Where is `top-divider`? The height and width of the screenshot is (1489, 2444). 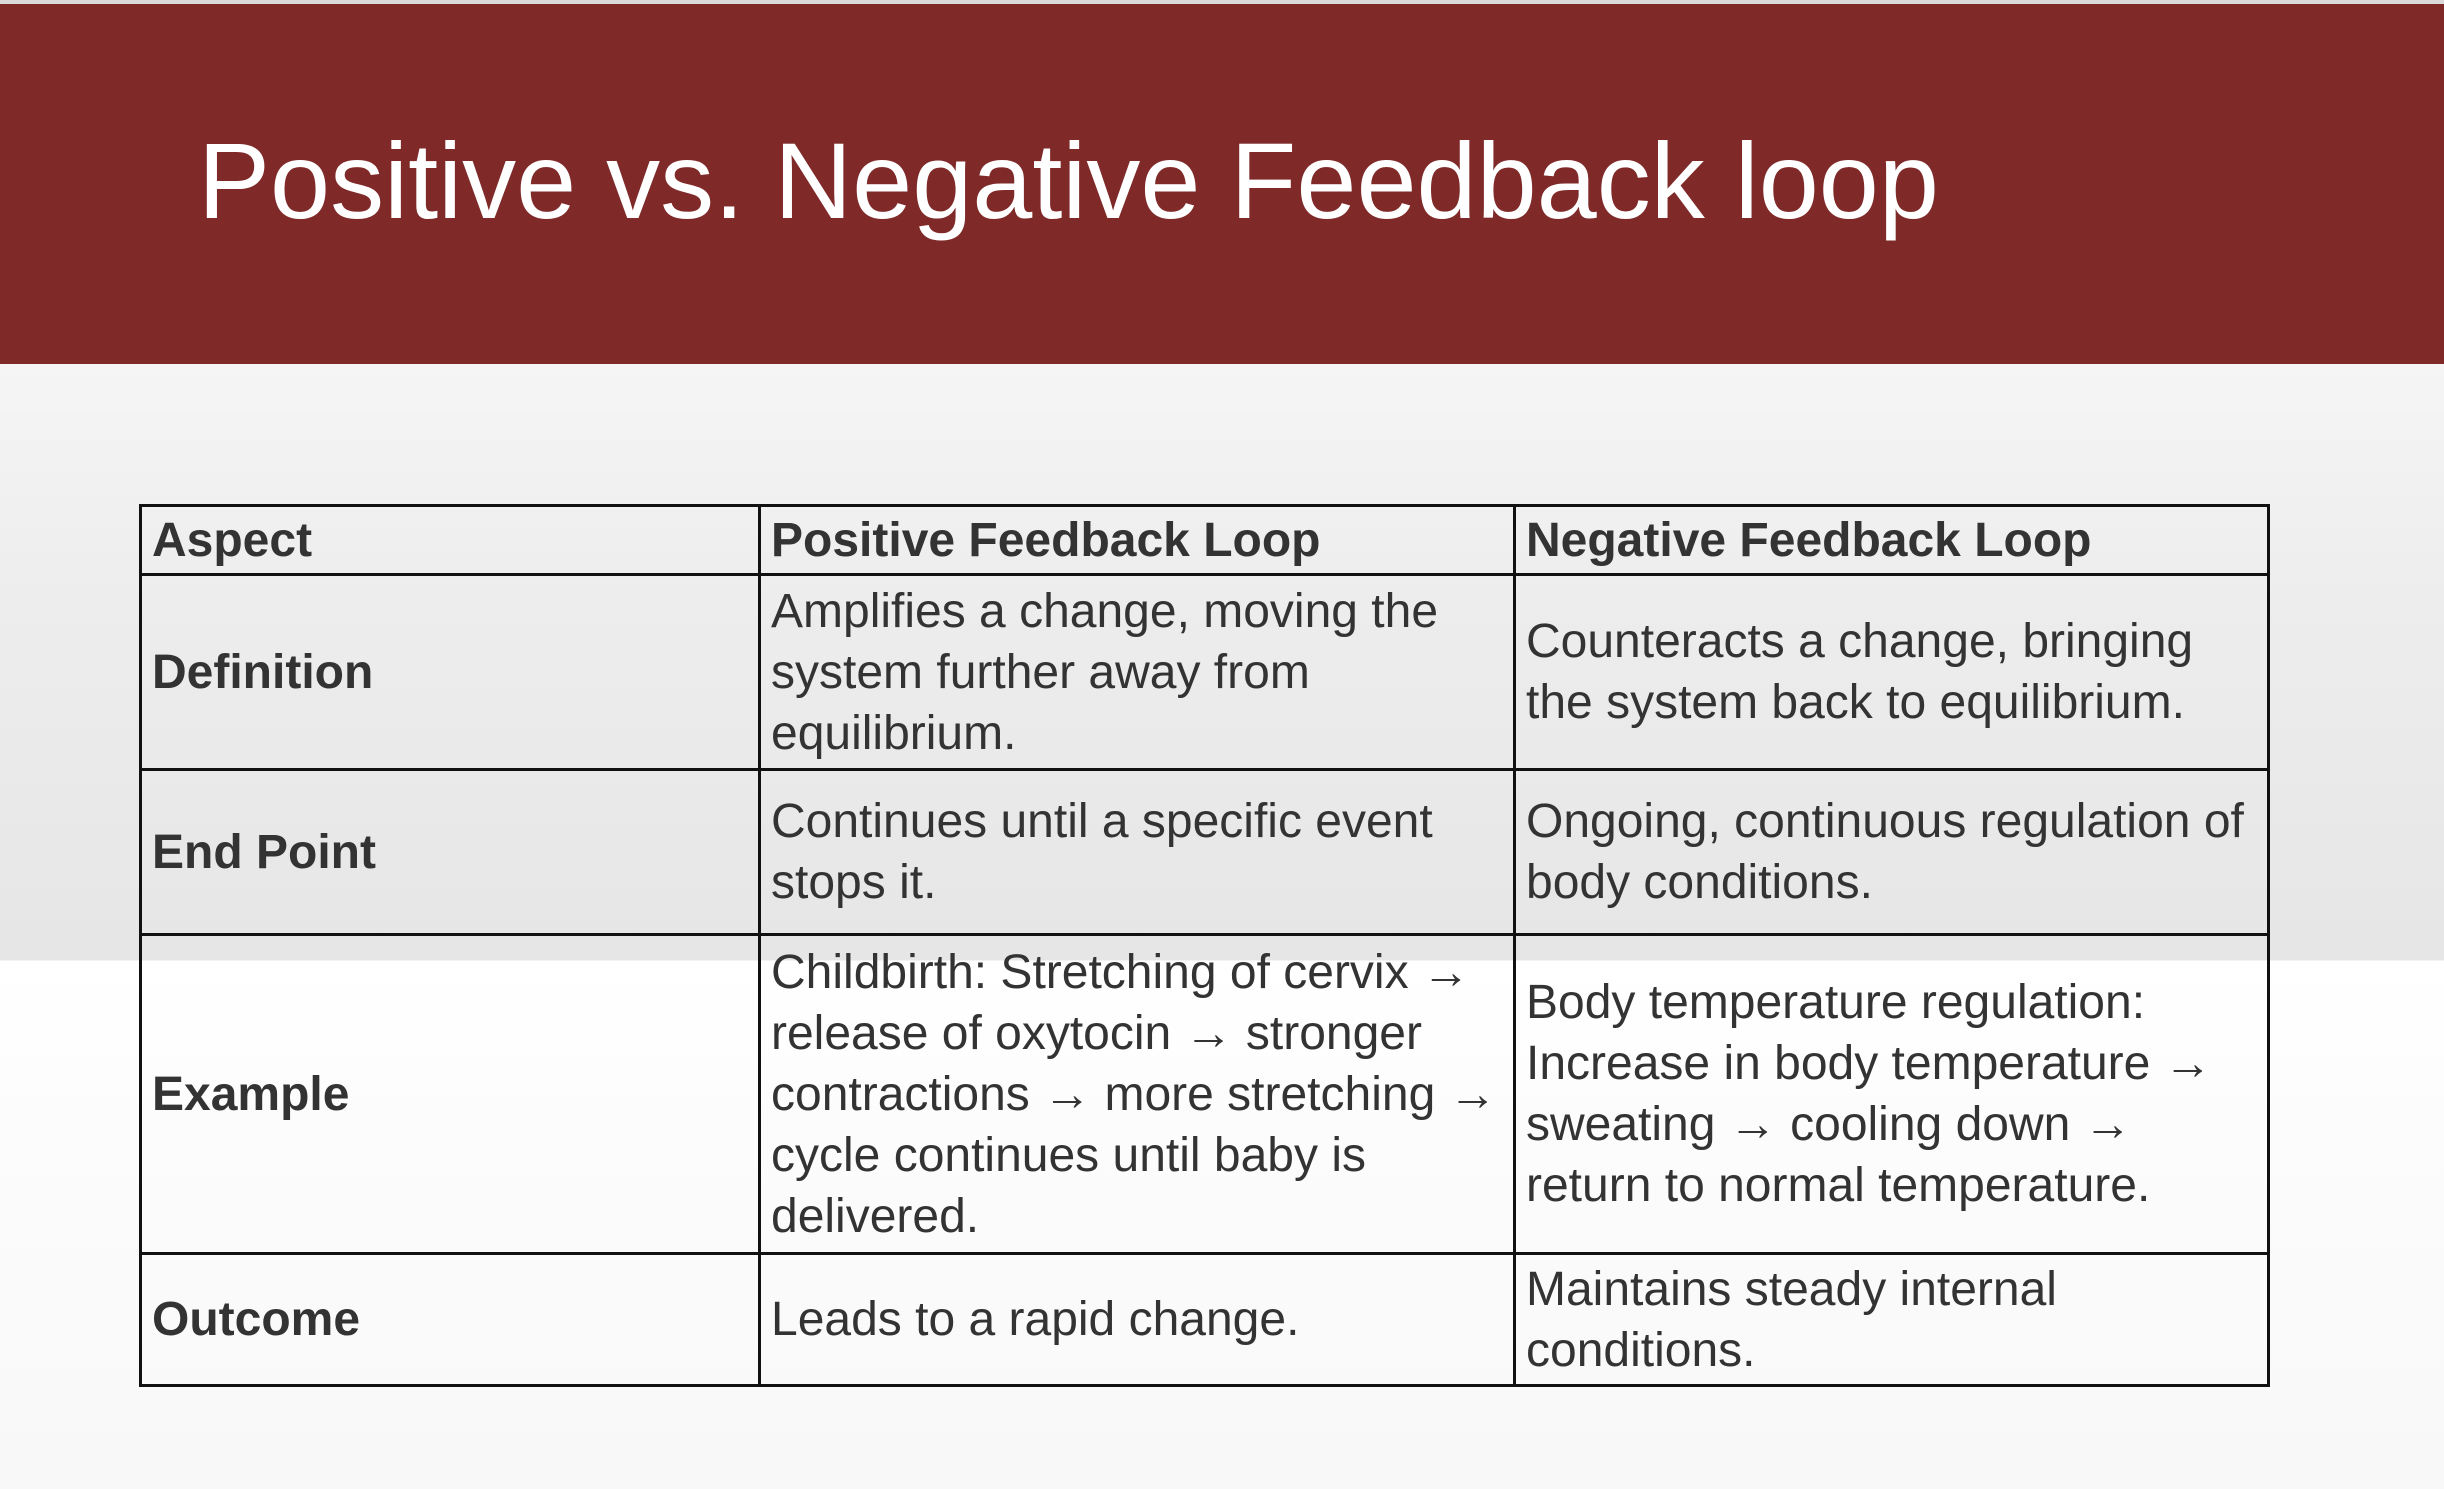 top-divider is located at coordinates (1222, 2).